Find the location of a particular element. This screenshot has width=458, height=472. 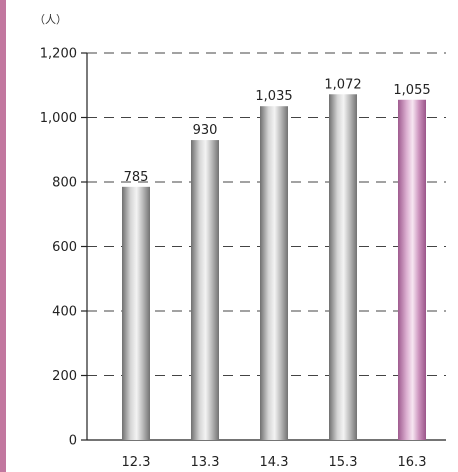

x-tick-label: 13.3 is located at coordinates (205, 462).